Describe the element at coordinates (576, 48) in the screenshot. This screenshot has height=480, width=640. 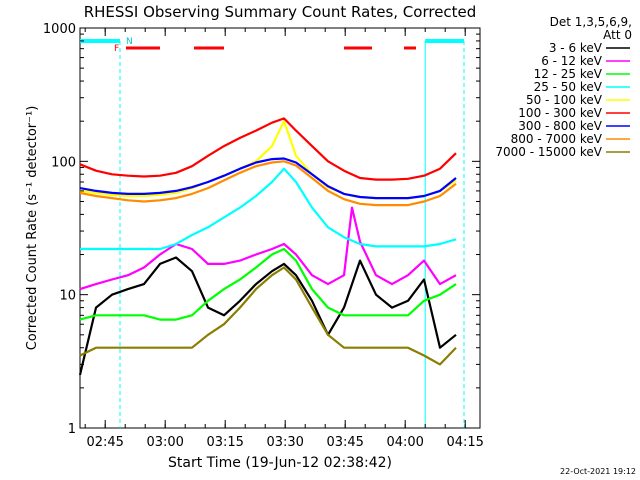
I see `legend-label: 3 - 6 keV` at that location.